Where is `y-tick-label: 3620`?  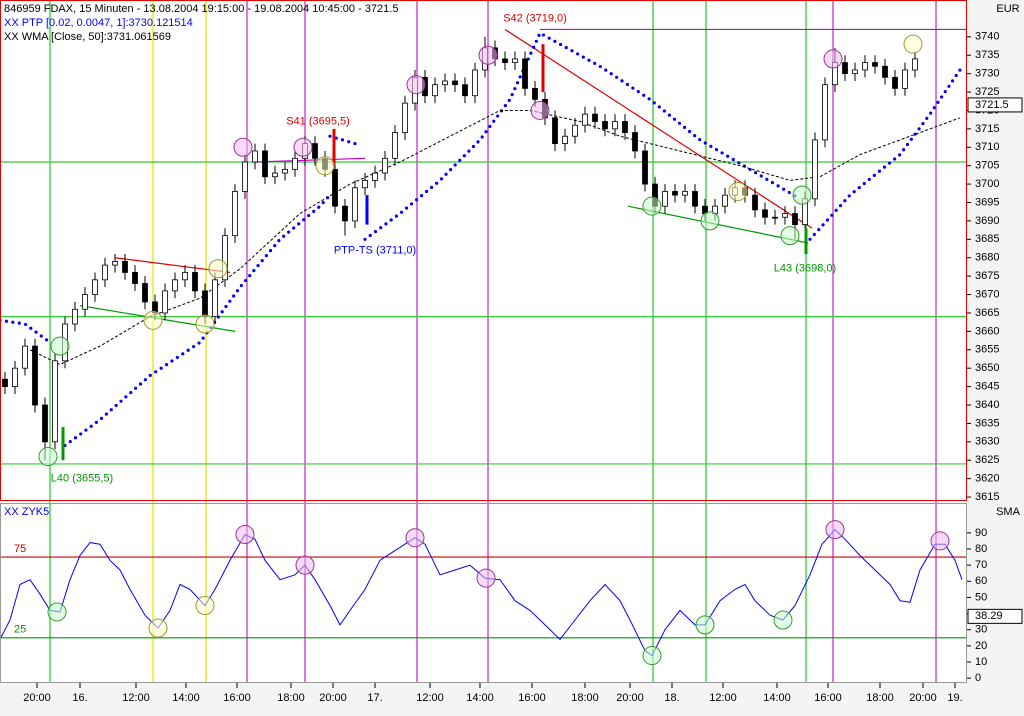 y-tick-label: 3620 is located at coordinates (987, 479).